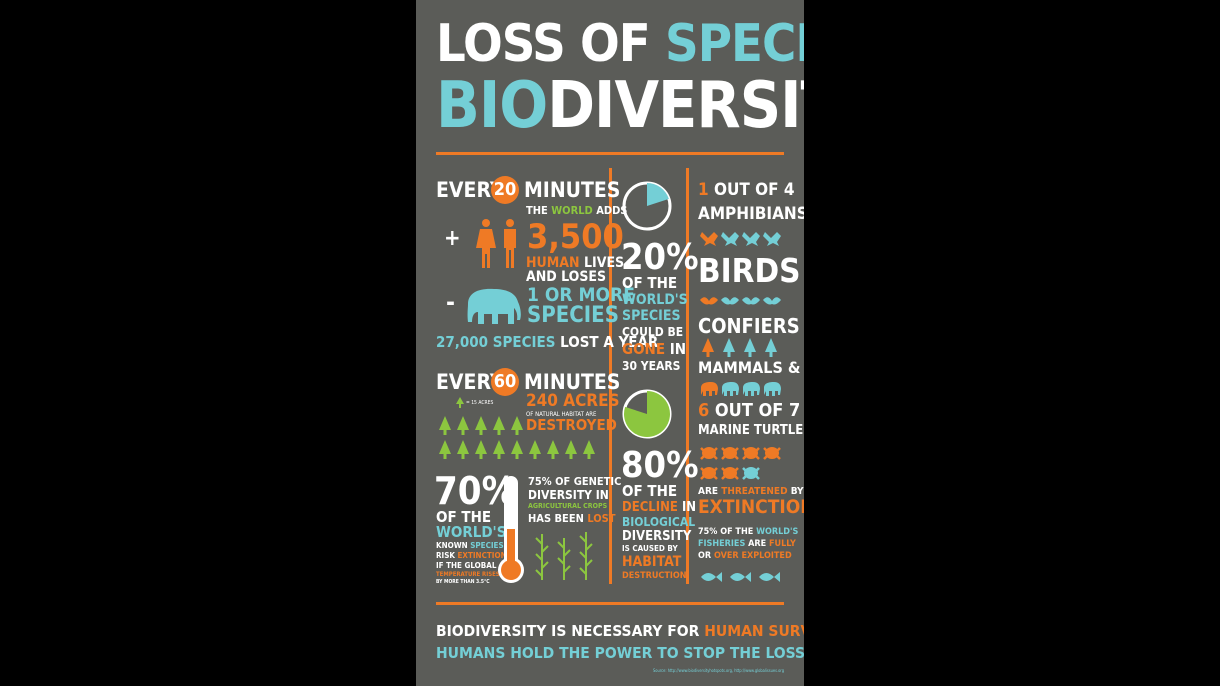 Image resolution: width=1220 pixels, height=686 pixels. What do you see at coordinates (496, 342) in the screenshot?
I see `27000-species-text: 27,000 SPECIES` at bounding box center [496, 342].